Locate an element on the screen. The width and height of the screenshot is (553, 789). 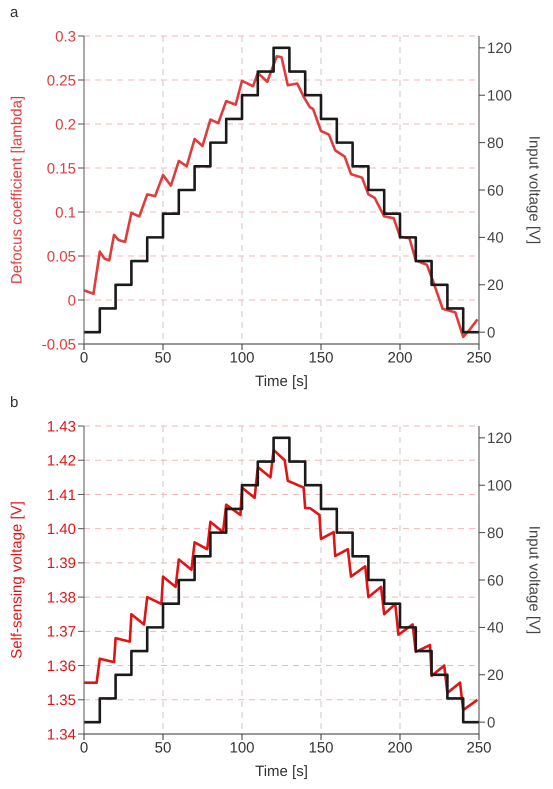
text: a is located at coordinates (14, 12).